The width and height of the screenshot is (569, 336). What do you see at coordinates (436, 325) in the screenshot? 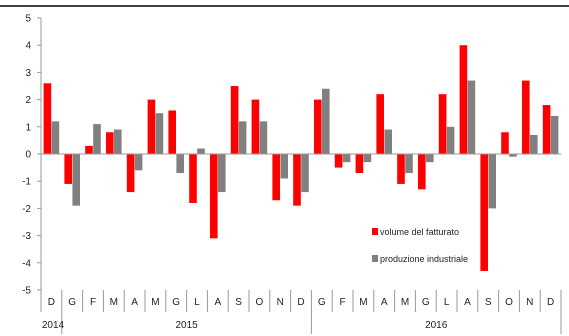
I see `year-label: 2016` at bounding box center [436, 325].